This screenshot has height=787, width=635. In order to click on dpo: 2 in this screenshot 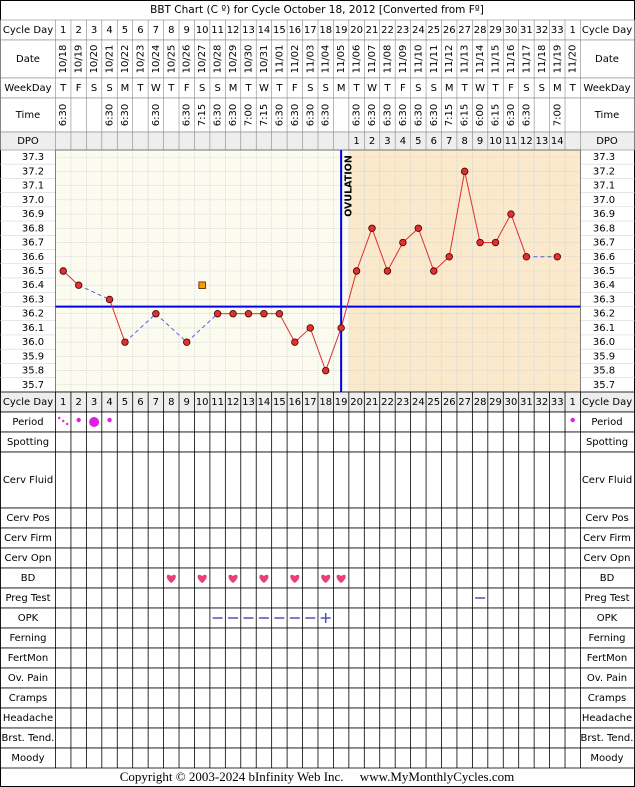, I will do `click(372, 141)`.